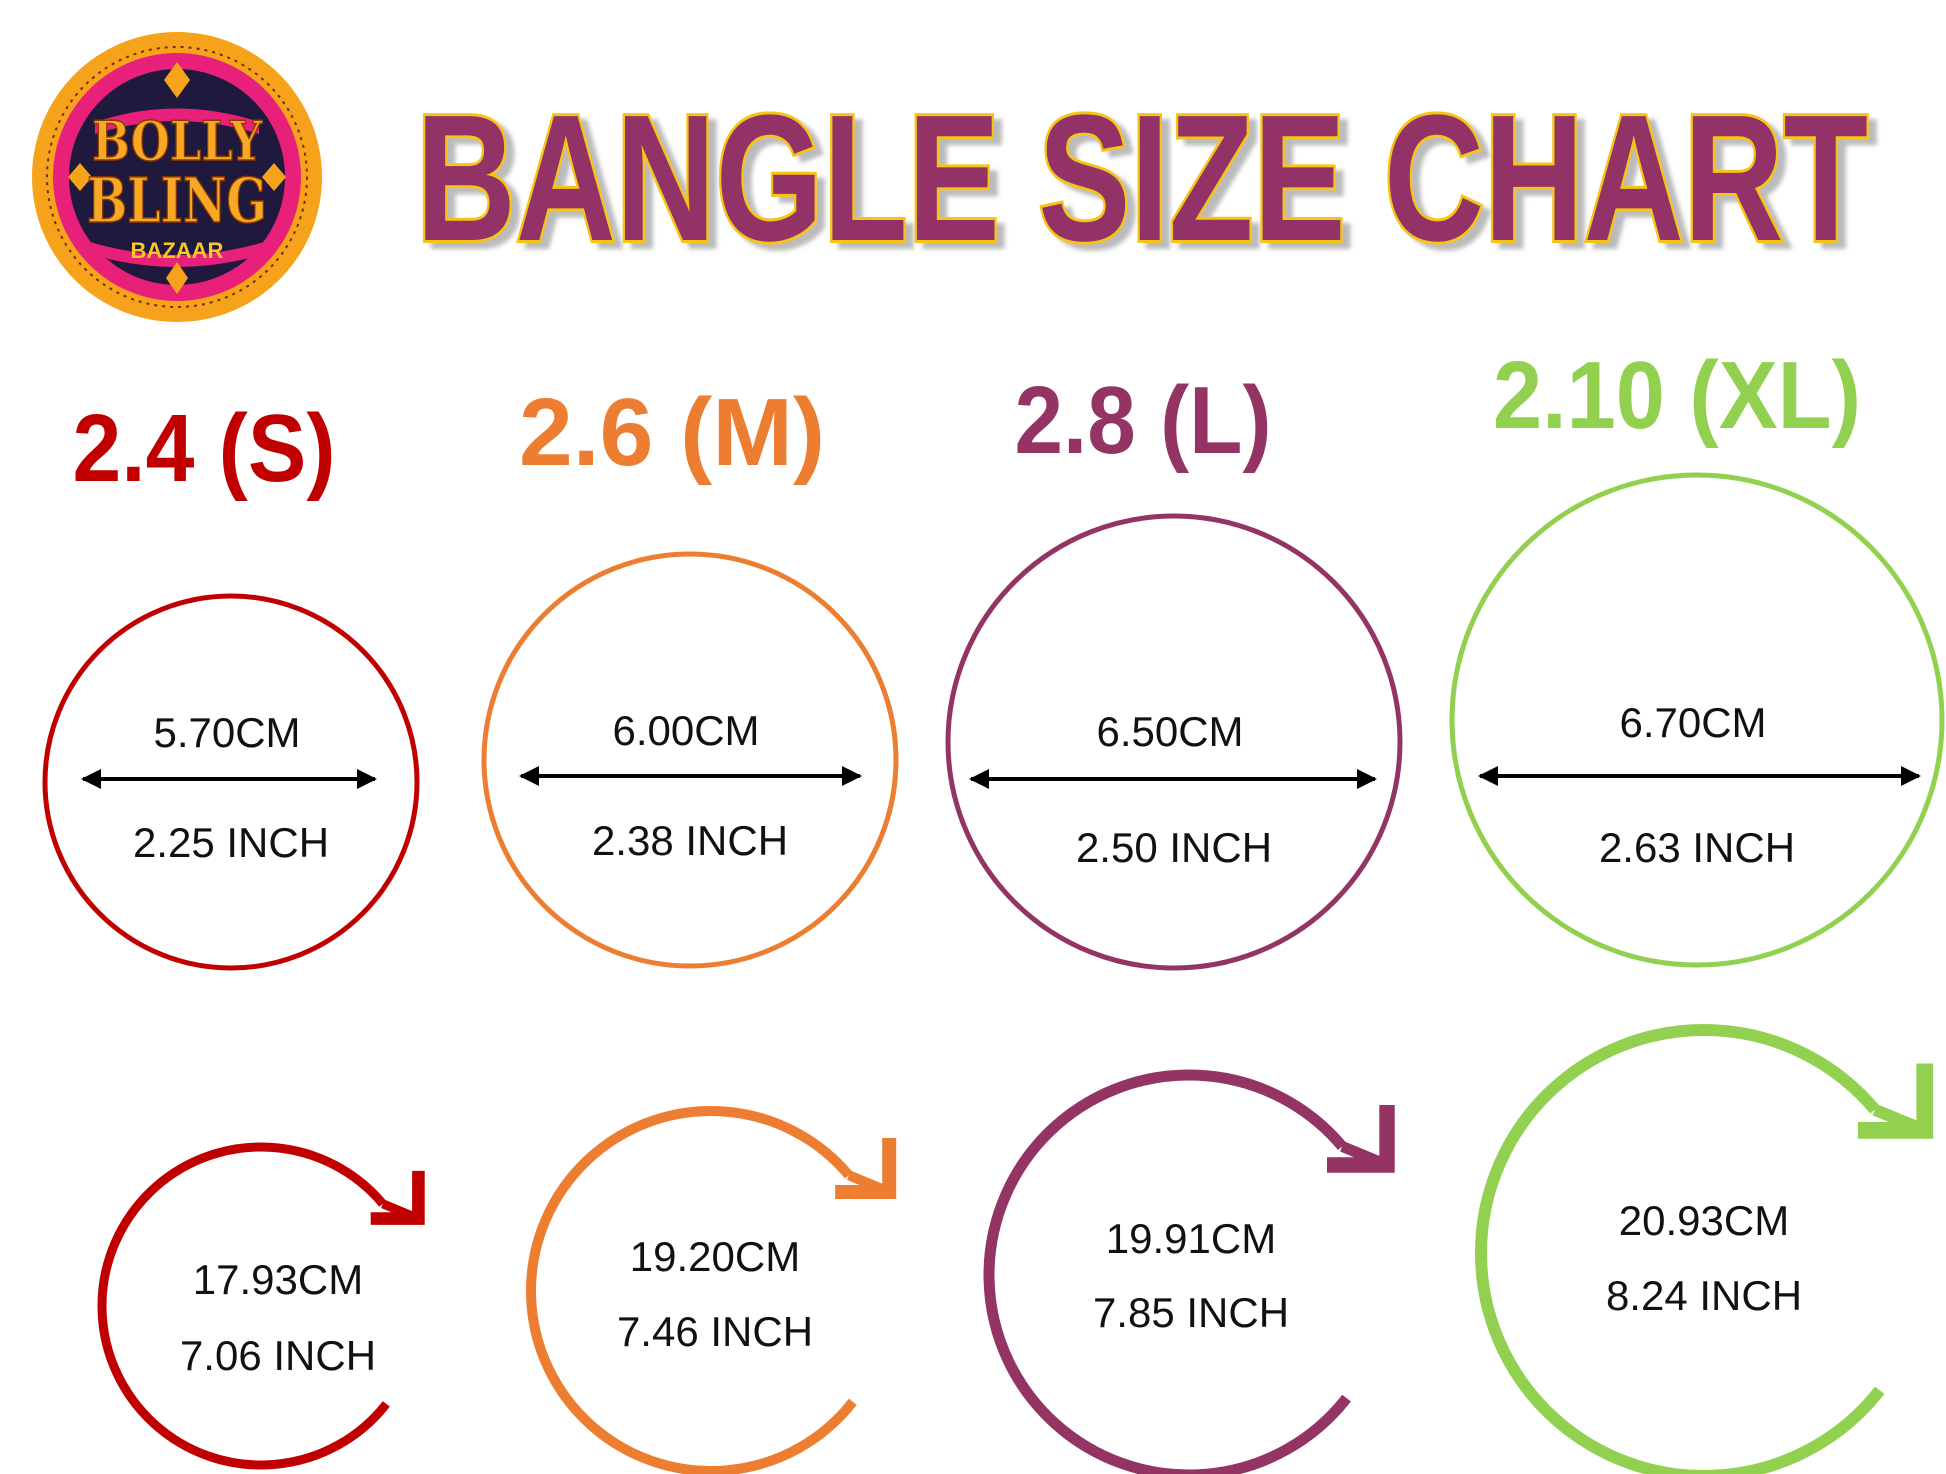 This screenshot has height=1474, width=1946. What do you see at coordinates (1191, 1238) in the screenshot?
I see `circumference-cm: 19.91CM` at bounding box center [1191, 1238].